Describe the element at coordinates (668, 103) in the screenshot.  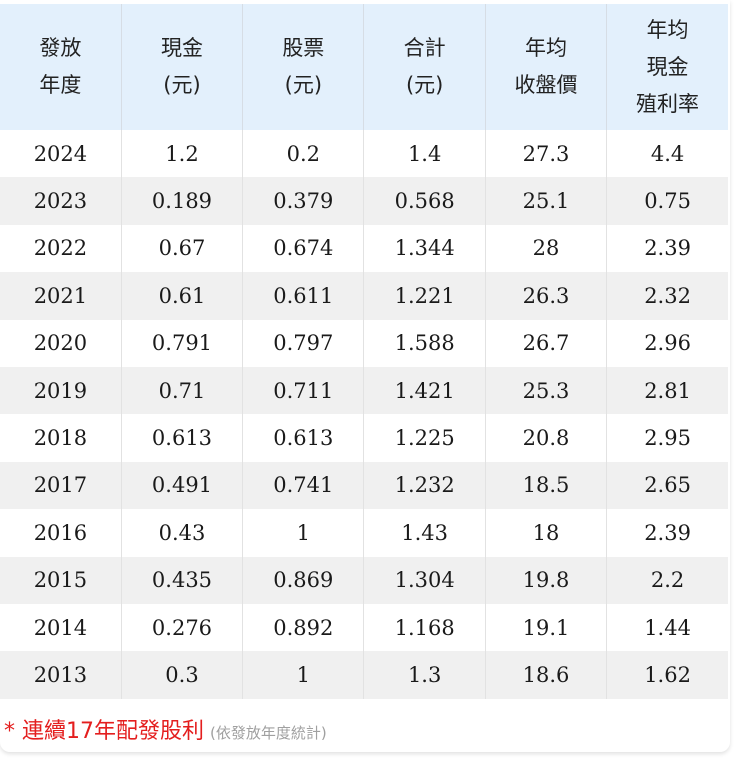
I see `header-text: 殖利率` at that location.